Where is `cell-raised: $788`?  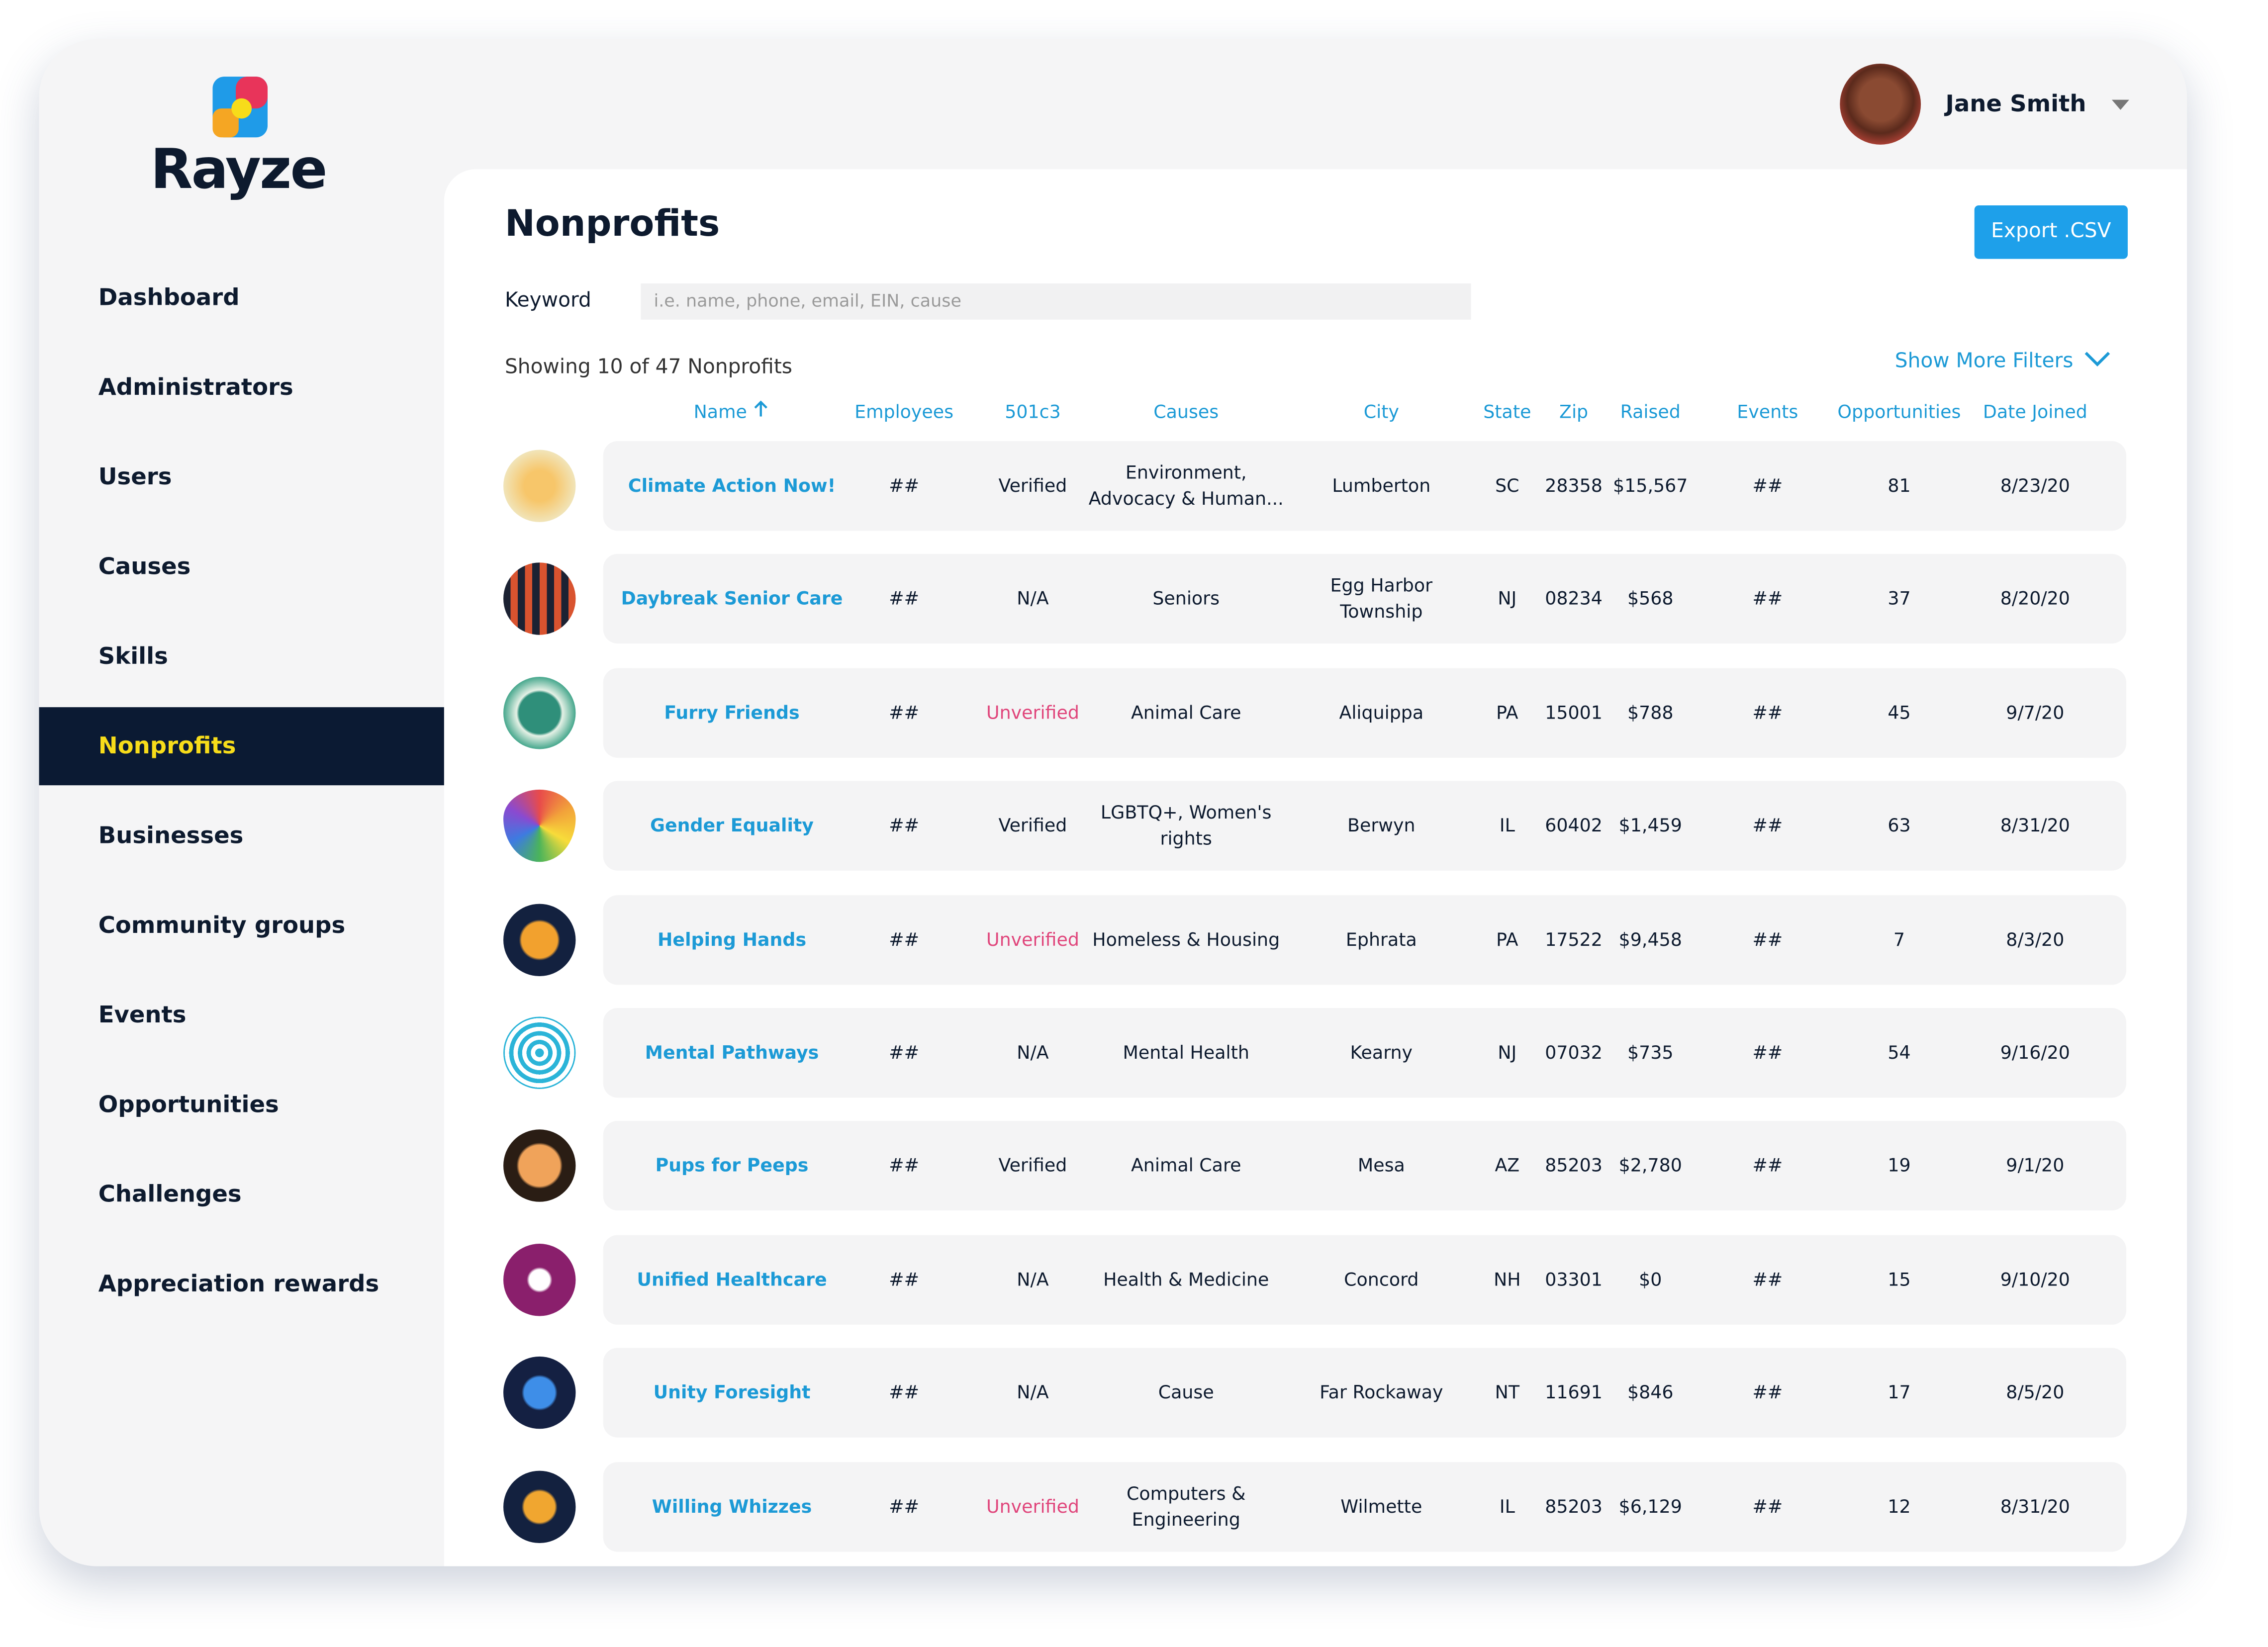
cell-raised: $788 is located at coordinates (1650, 712).